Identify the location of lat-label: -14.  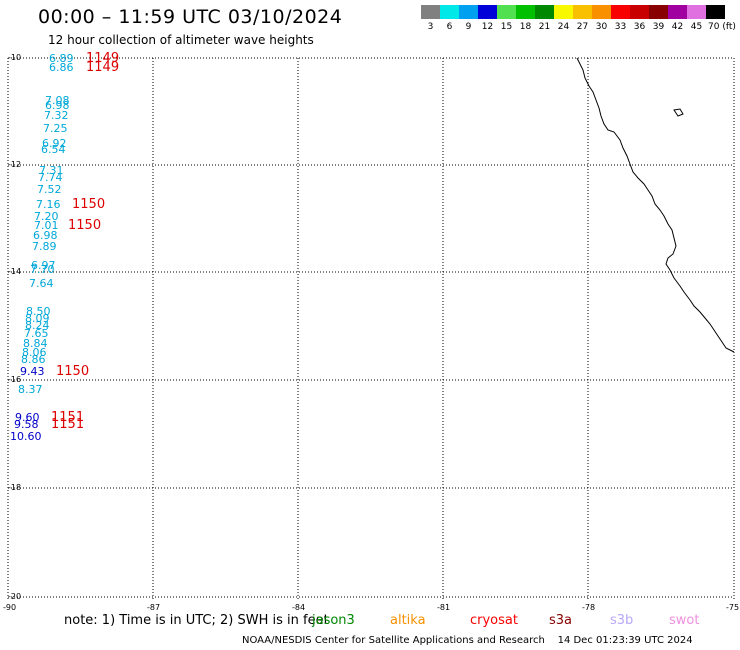
(15, 271).